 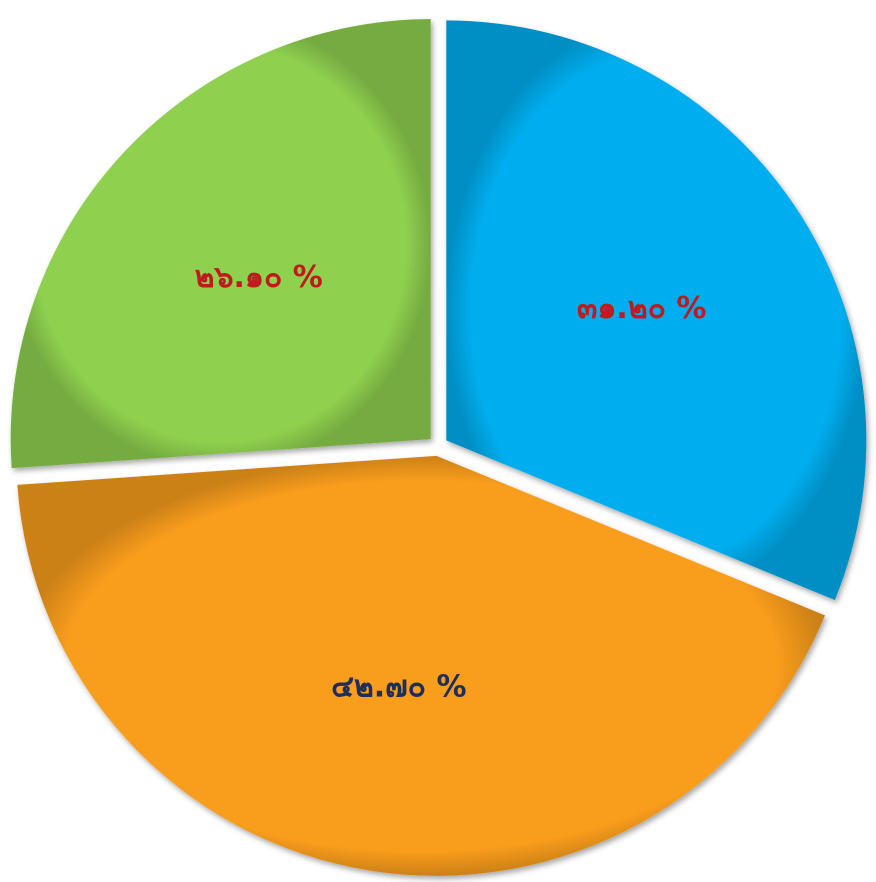 What do you see at coordinates (259, 277) in the screenshot?
I see `pie-slice-label-2: ๒๖.๑๐ %` at bounding box center [259, 277].